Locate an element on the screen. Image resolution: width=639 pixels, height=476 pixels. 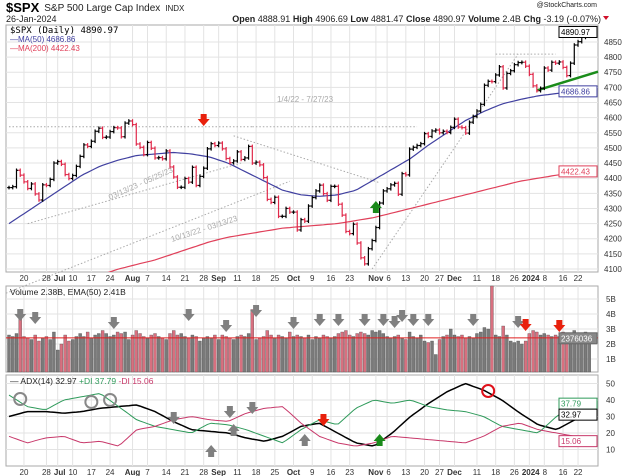
x-tick-label: Sep is located at coordinates (218, 472).